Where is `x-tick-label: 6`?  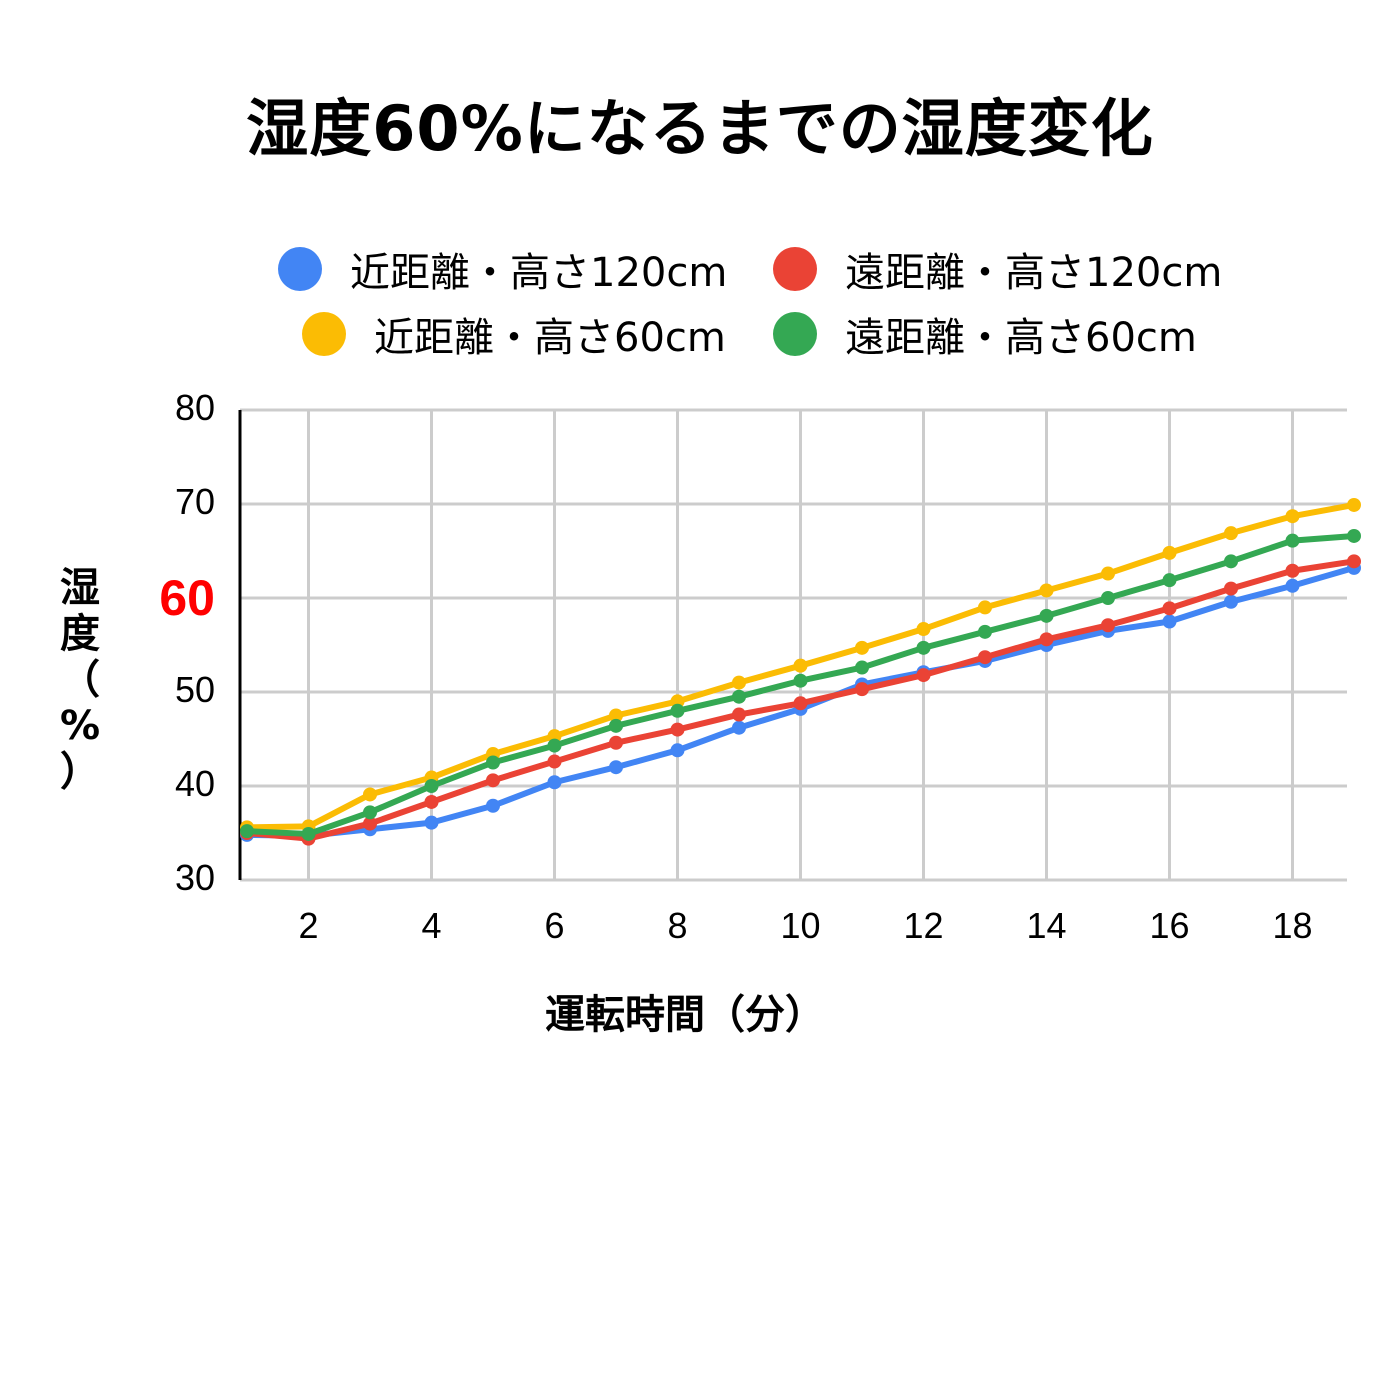
x-tick-label: 6 is located at coordinates (554, 925).